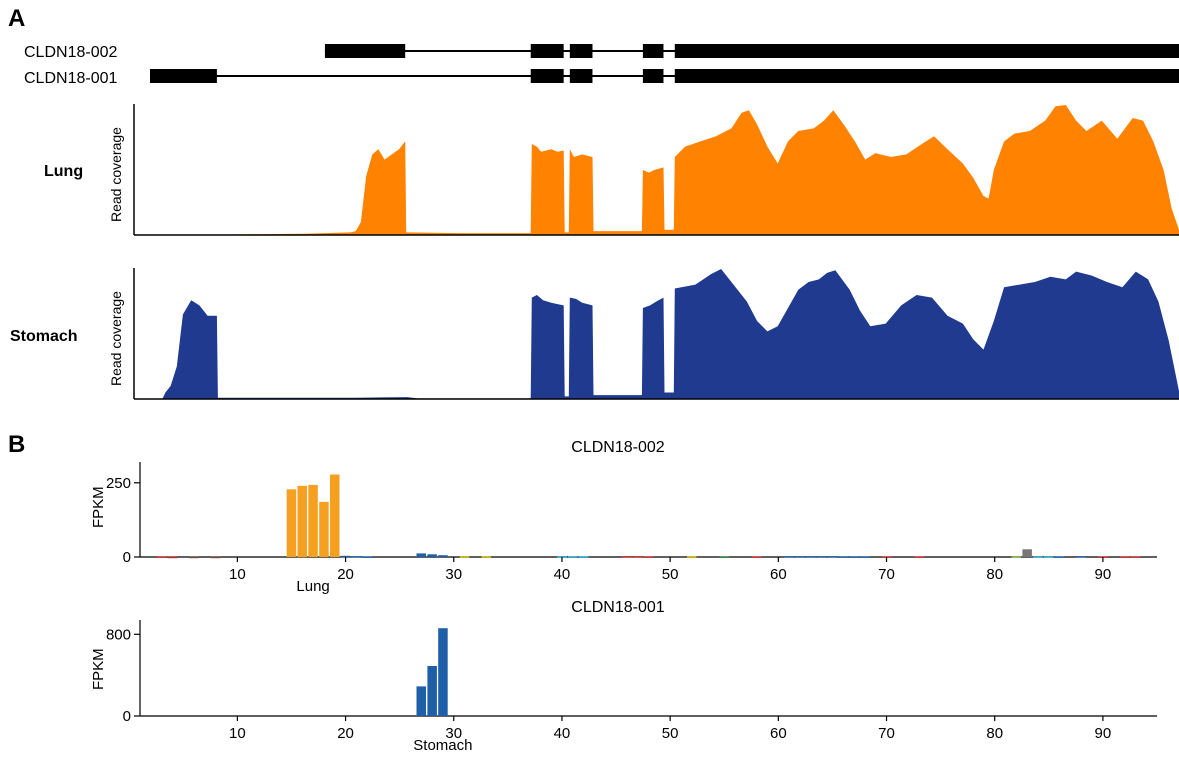 The image size is (1179, 757). What do you see at coordinates (70, 52) in the screenshot?
I see `isoform-002-label: CLDN18-002` at bounding box center [70, 52].